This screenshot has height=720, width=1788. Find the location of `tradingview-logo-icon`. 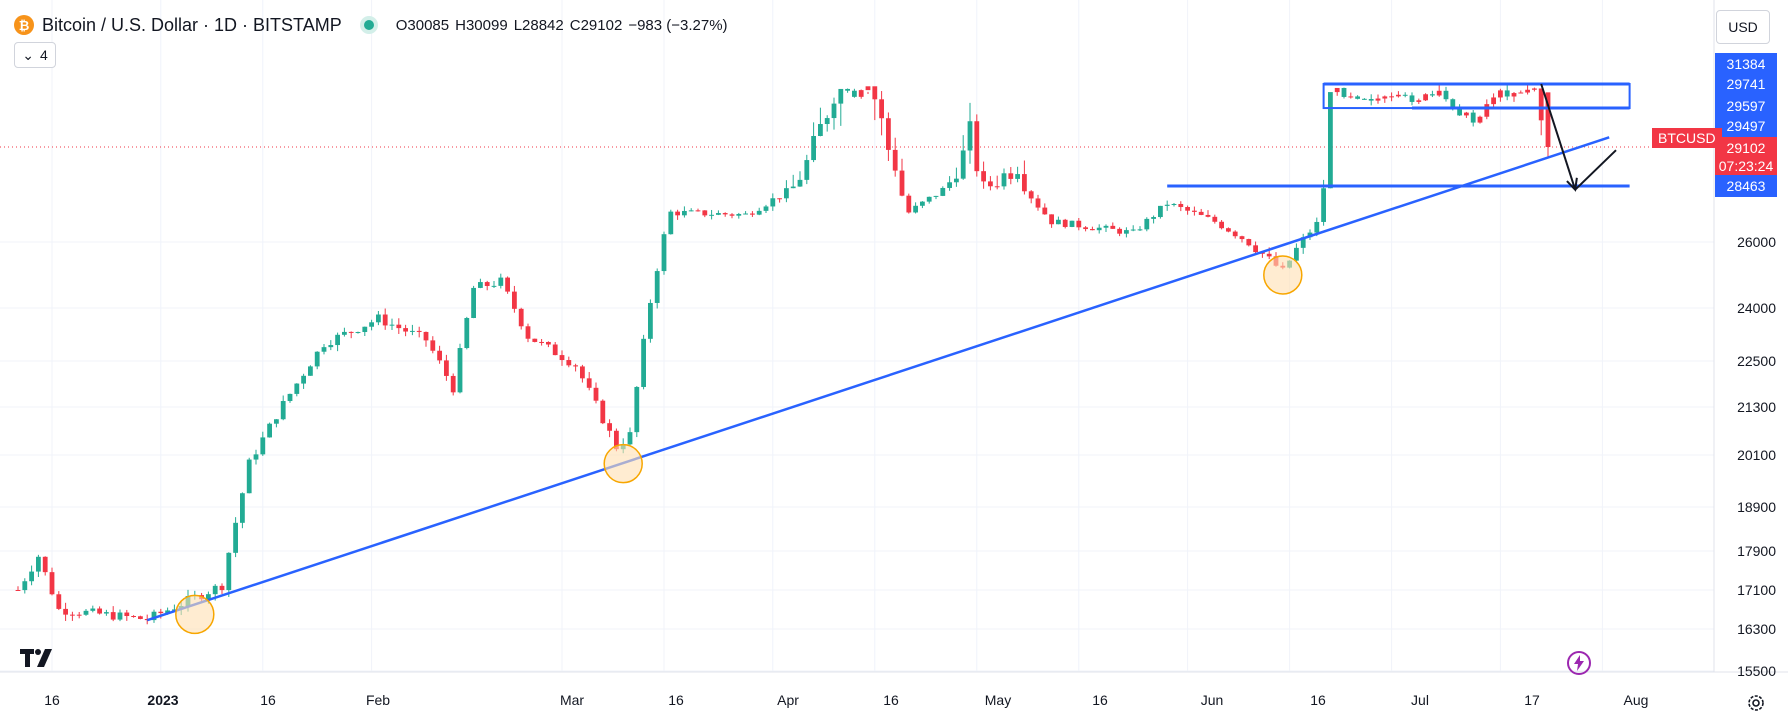

tradingview-logo-icon is located at coordinates (38, 658).